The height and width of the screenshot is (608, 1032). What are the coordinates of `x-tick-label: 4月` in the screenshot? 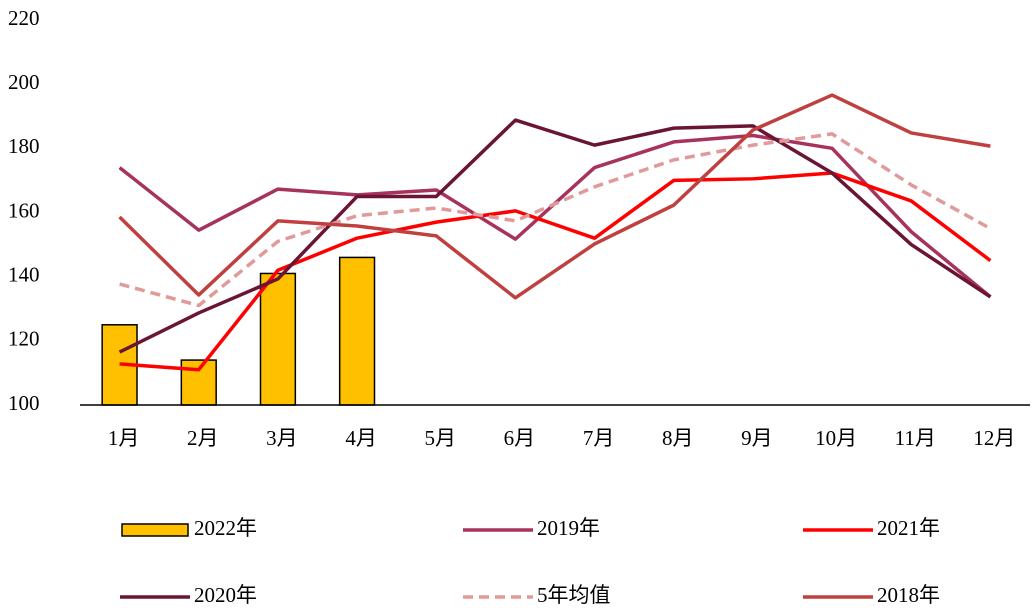 It's located at (361, 438).